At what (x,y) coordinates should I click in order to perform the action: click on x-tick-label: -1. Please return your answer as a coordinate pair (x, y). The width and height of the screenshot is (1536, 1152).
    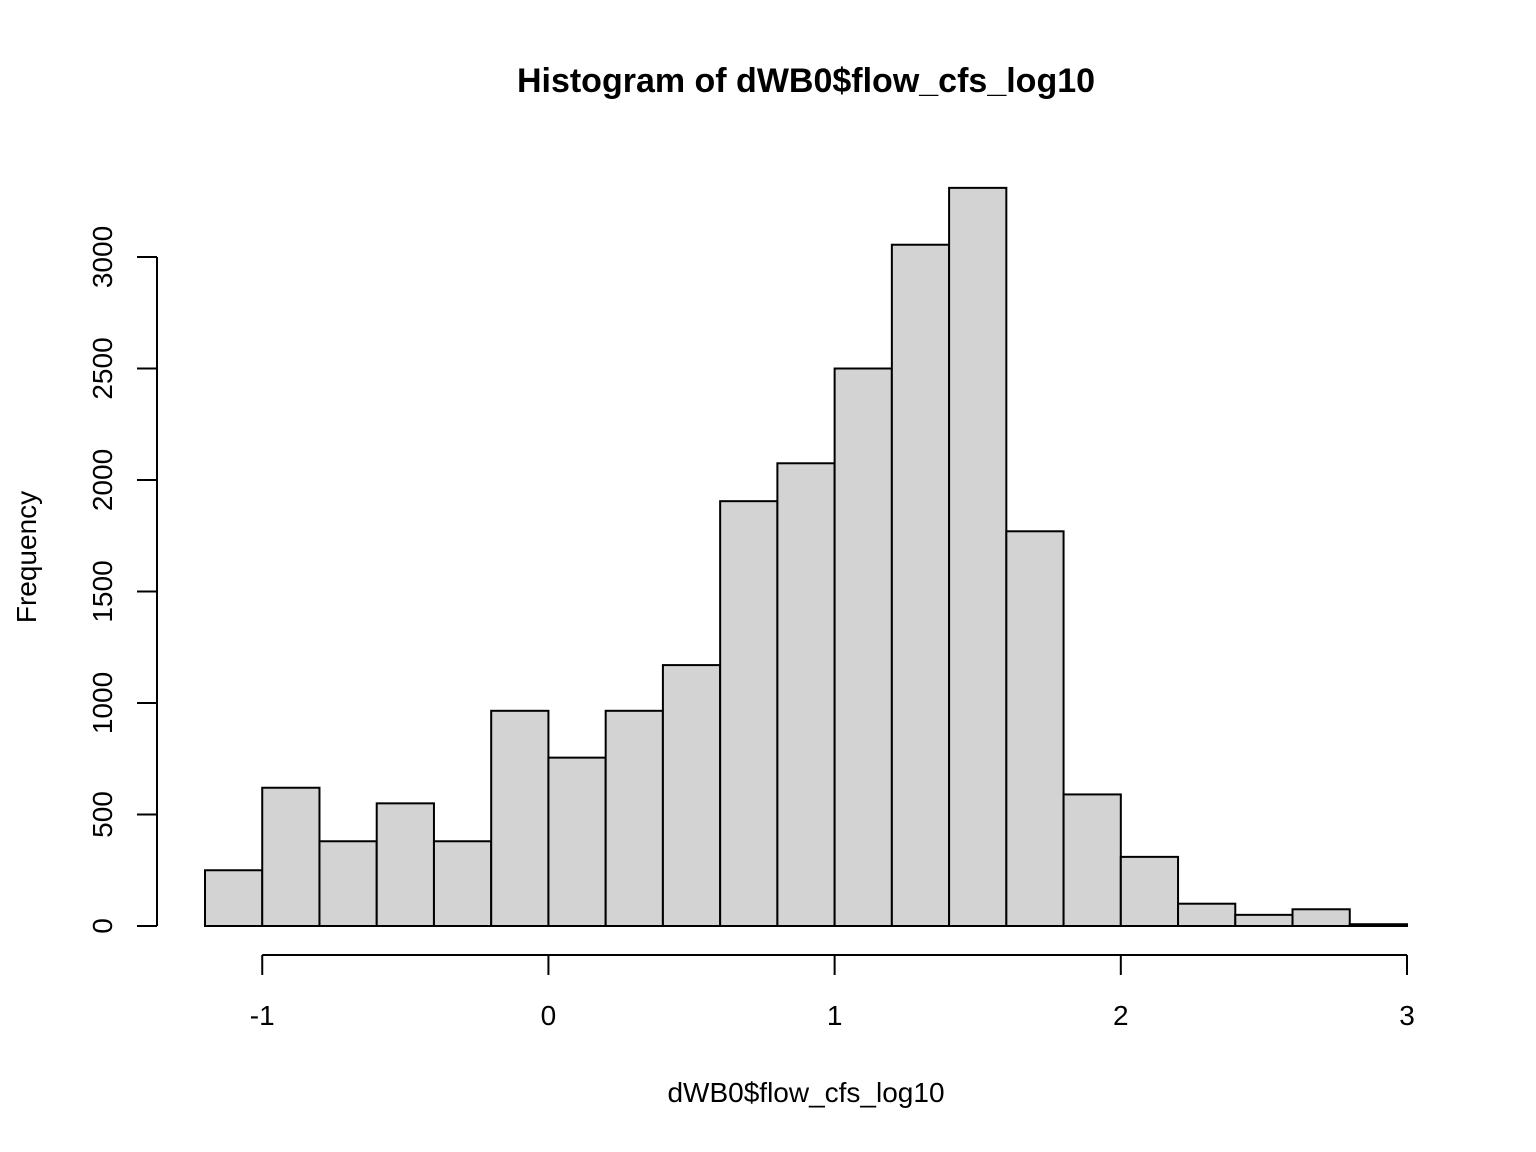
    Looking at the image, I should click on (262, 1015).